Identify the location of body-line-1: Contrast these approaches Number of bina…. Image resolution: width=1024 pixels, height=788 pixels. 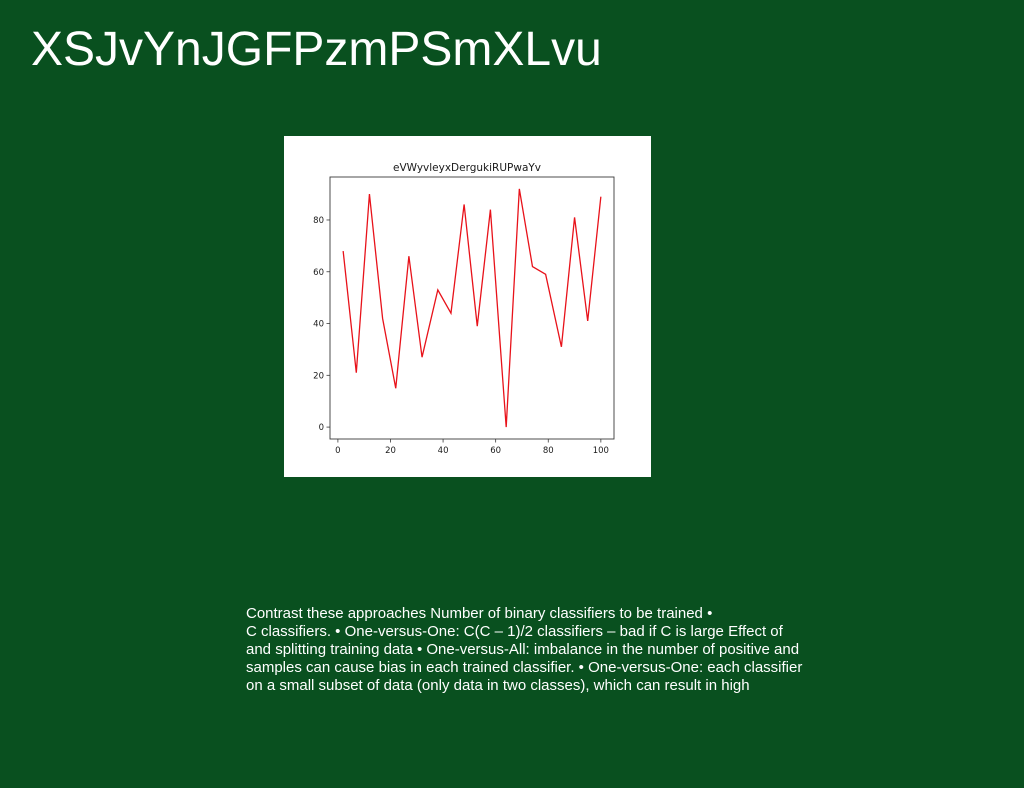
(479, 613).